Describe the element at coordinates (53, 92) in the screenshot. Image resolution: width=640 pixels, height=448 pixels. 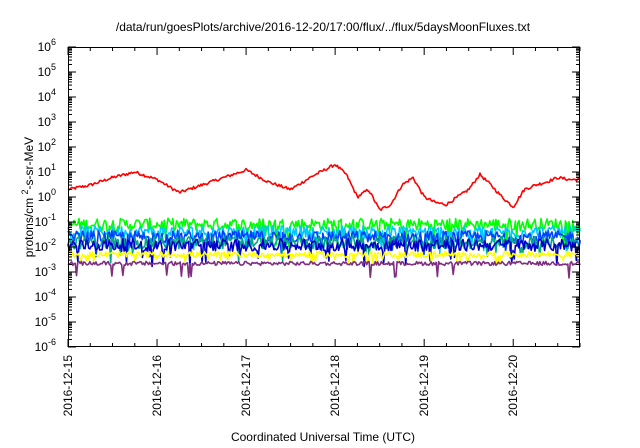
I see `y-tick-exponent: 4` at that location.